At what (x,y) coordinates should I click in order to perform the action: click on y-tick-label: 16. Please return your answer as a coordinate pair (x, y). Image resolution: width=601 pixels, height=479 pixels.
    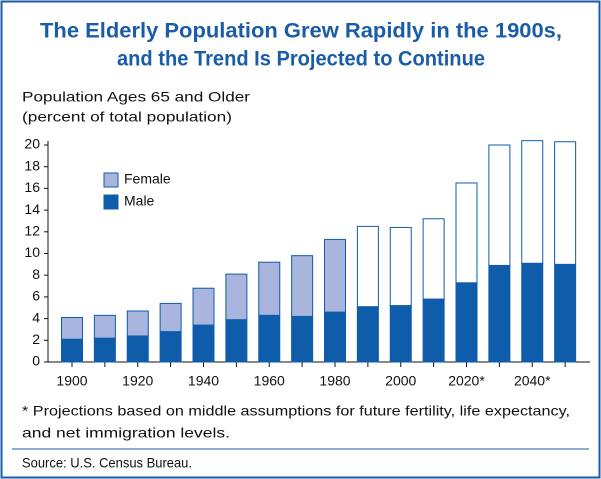
    Looking at the image, I should click on (32, 187).